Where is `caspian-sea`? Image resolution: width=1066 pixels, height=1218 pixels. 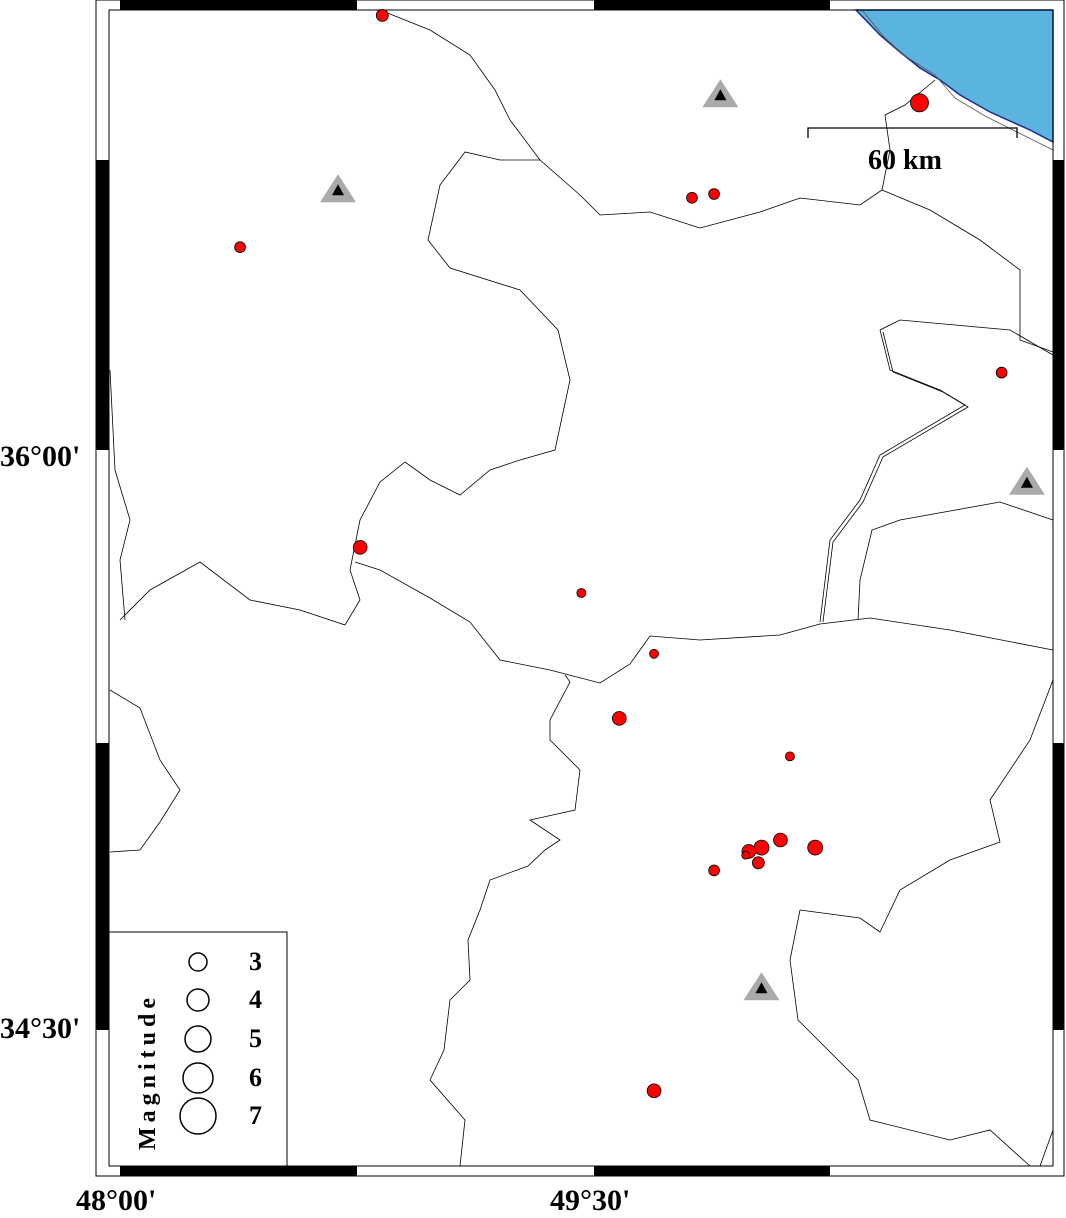 caspian-sea is located at coordinates (954, 76).